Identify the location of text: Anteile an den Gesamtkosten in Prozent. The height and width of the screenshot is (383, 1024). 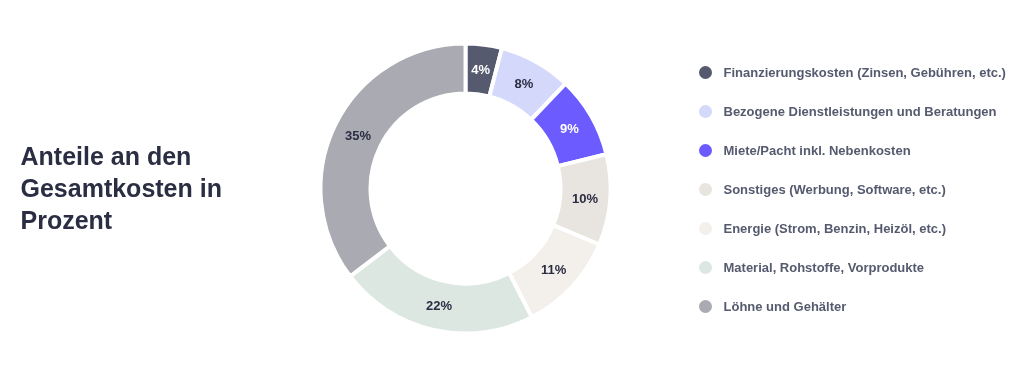
(121, 187).